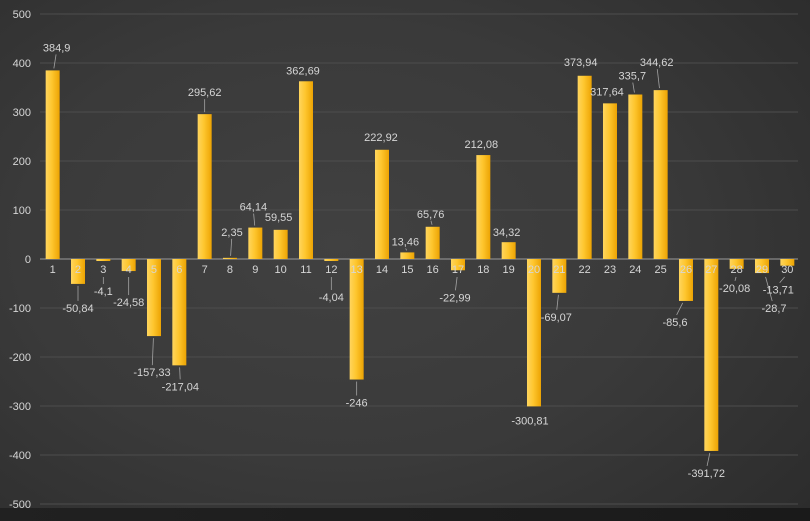 Image resolution: width=810 pixels, height=521 pixels. Describe the element at coordinates (331, 270) in the screenshot. I see `x-axis-label: 12` at that location.